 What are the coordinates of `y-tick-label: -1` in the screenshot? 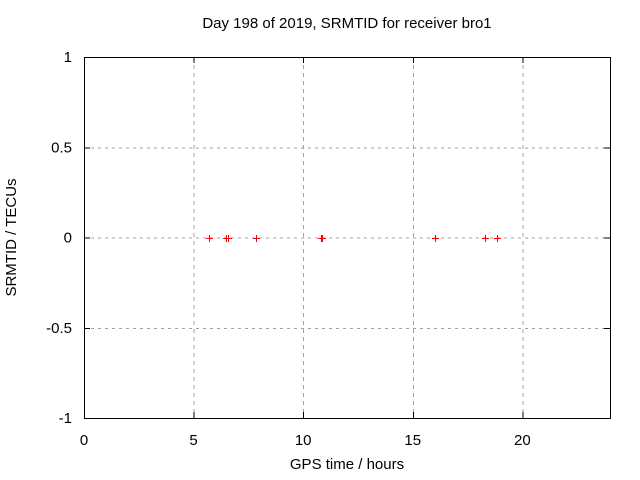 It's located at (65, 418).